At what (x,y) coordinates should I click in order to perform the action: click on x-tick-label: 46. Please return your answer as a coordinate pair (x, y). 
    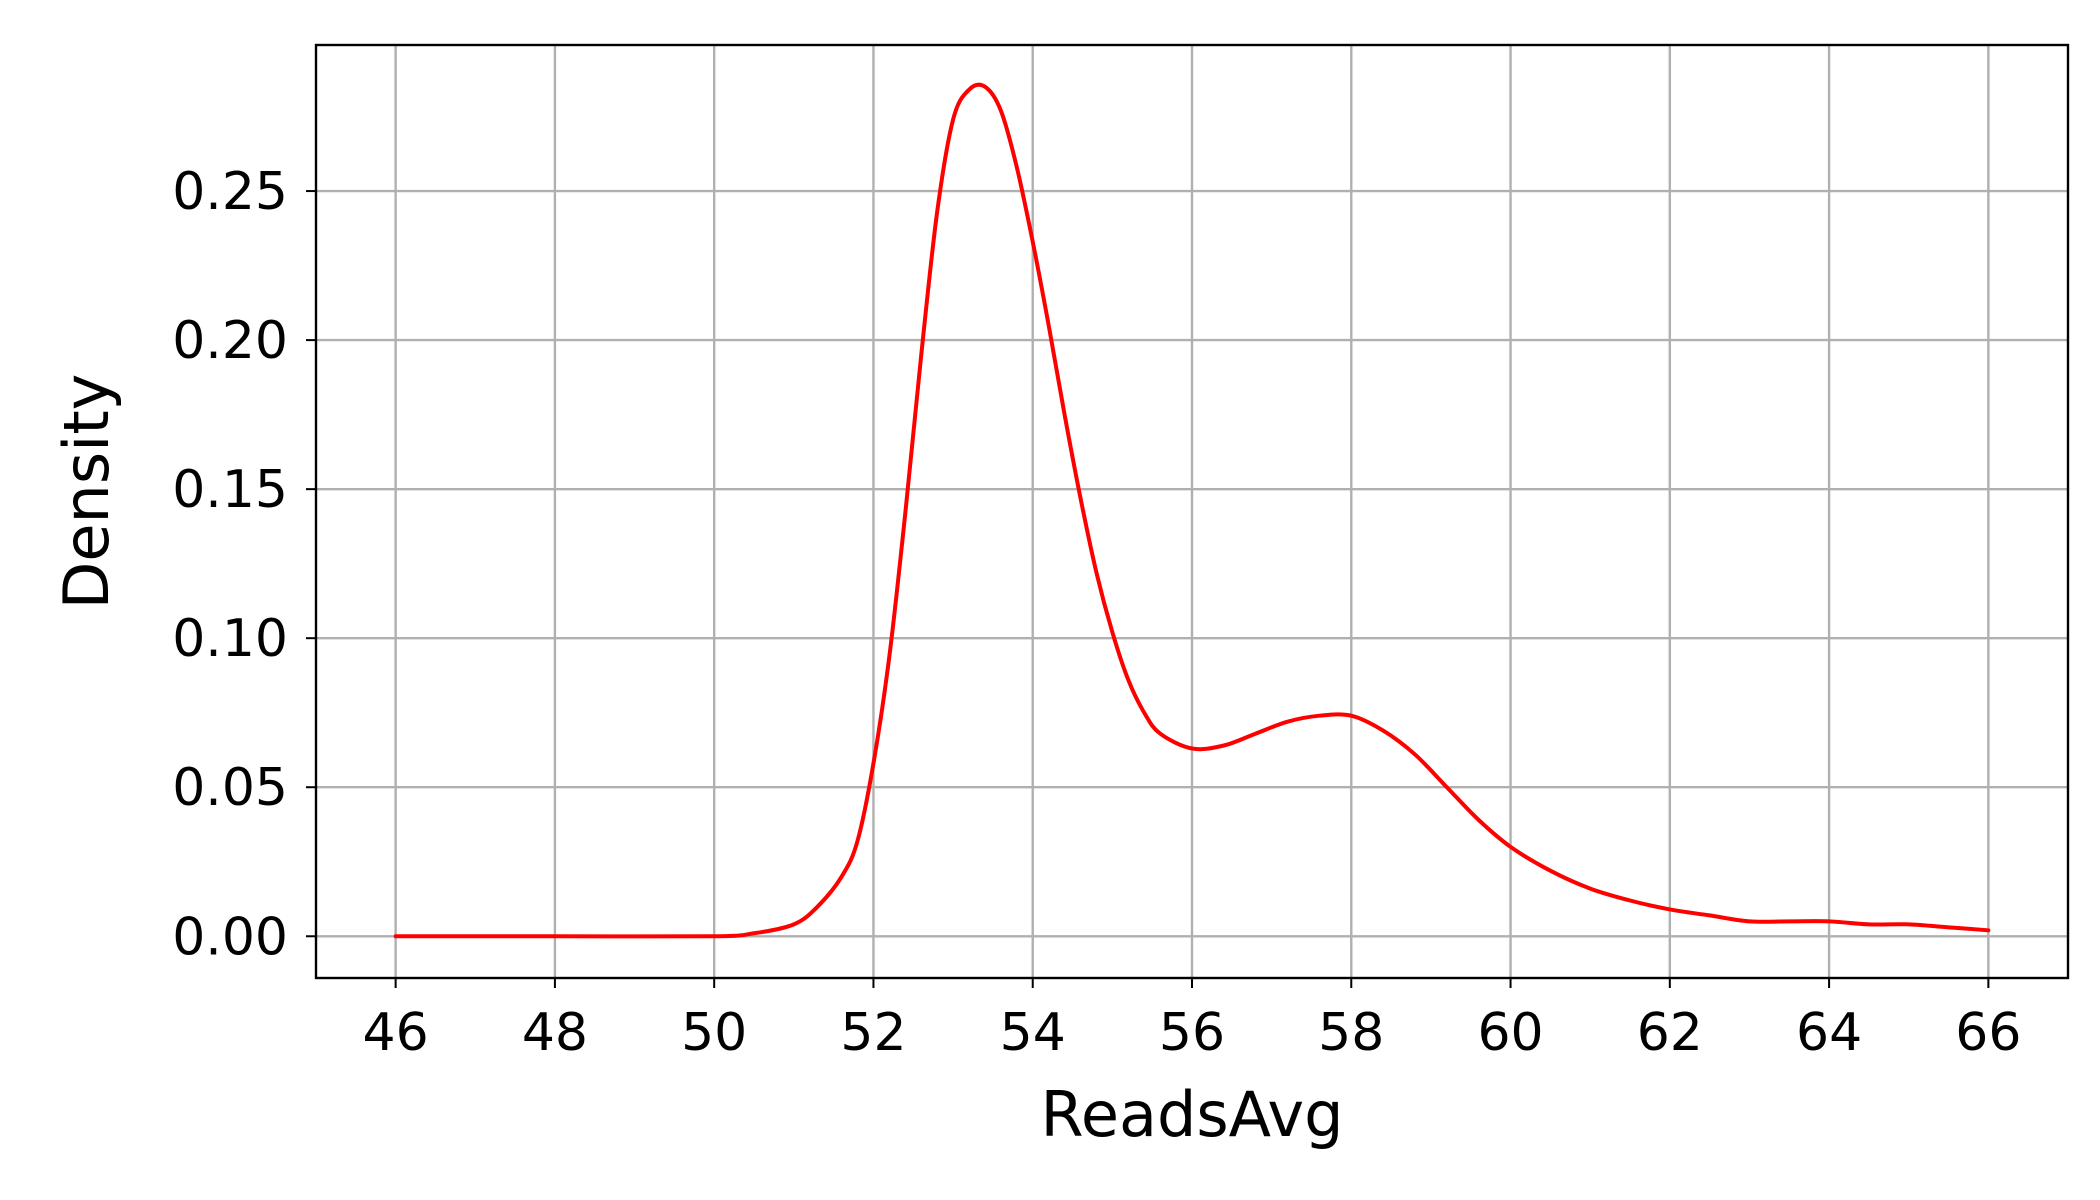
    Looking at the image, I should click on (396, 1033).